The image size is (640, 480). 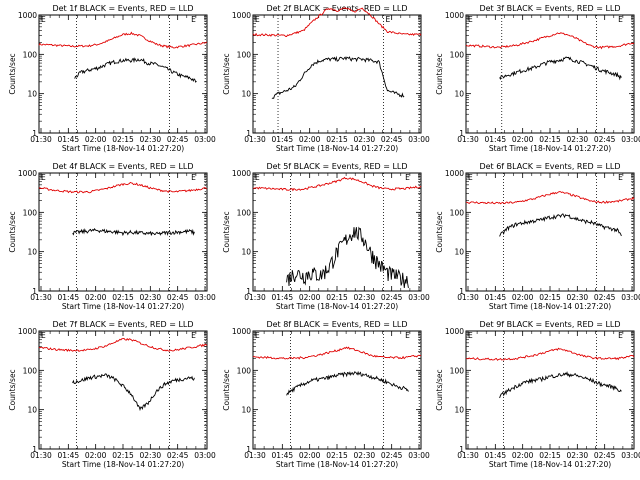 I want to click on panel-title: Det 5f BLACK = Events, RED = LLD, so click(x=336, y=166).